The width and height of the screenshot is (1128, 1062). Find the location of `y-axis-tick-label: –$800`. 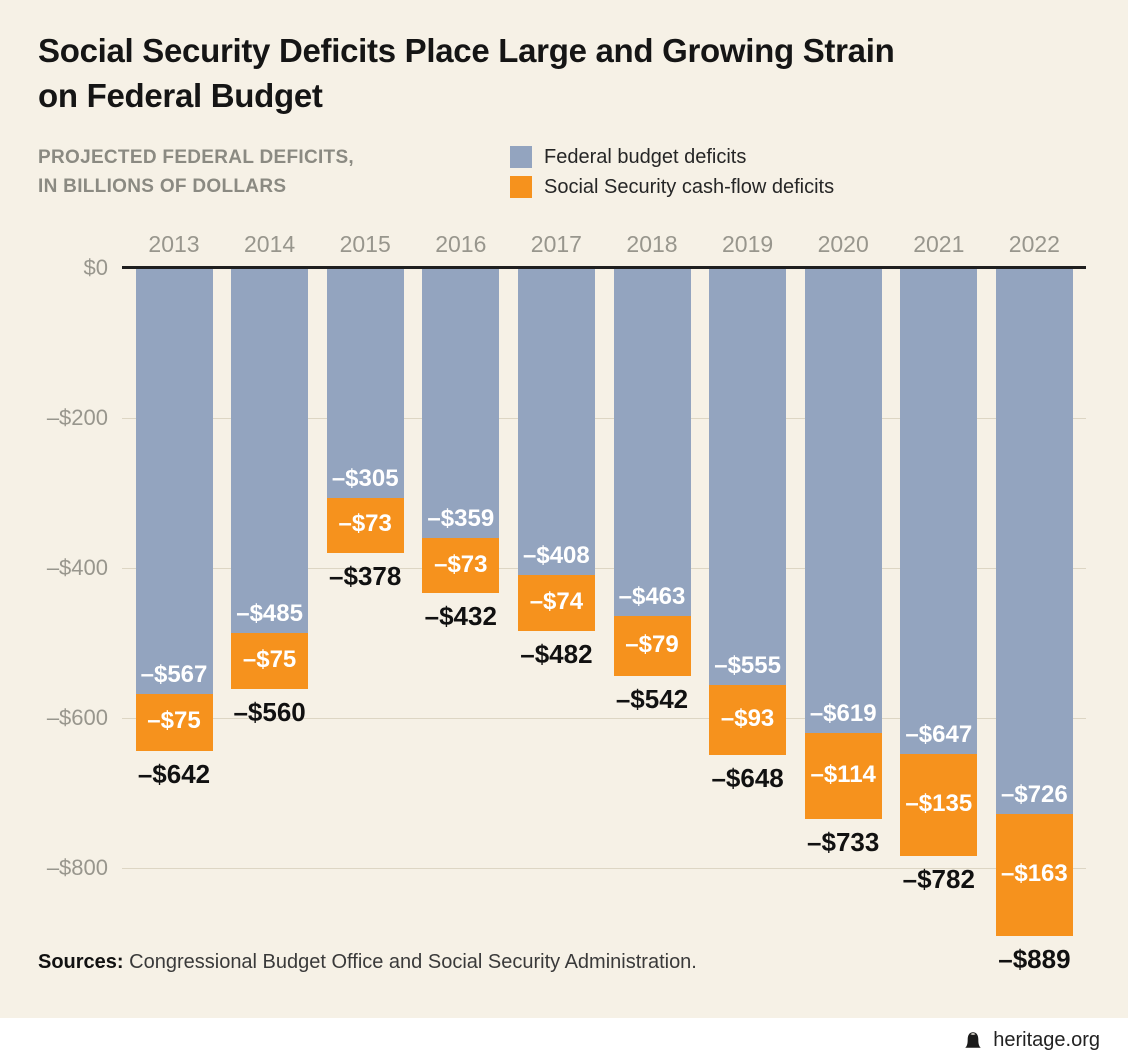

y-axis-tick-label: –$800 is located at coordinates (77, 867).